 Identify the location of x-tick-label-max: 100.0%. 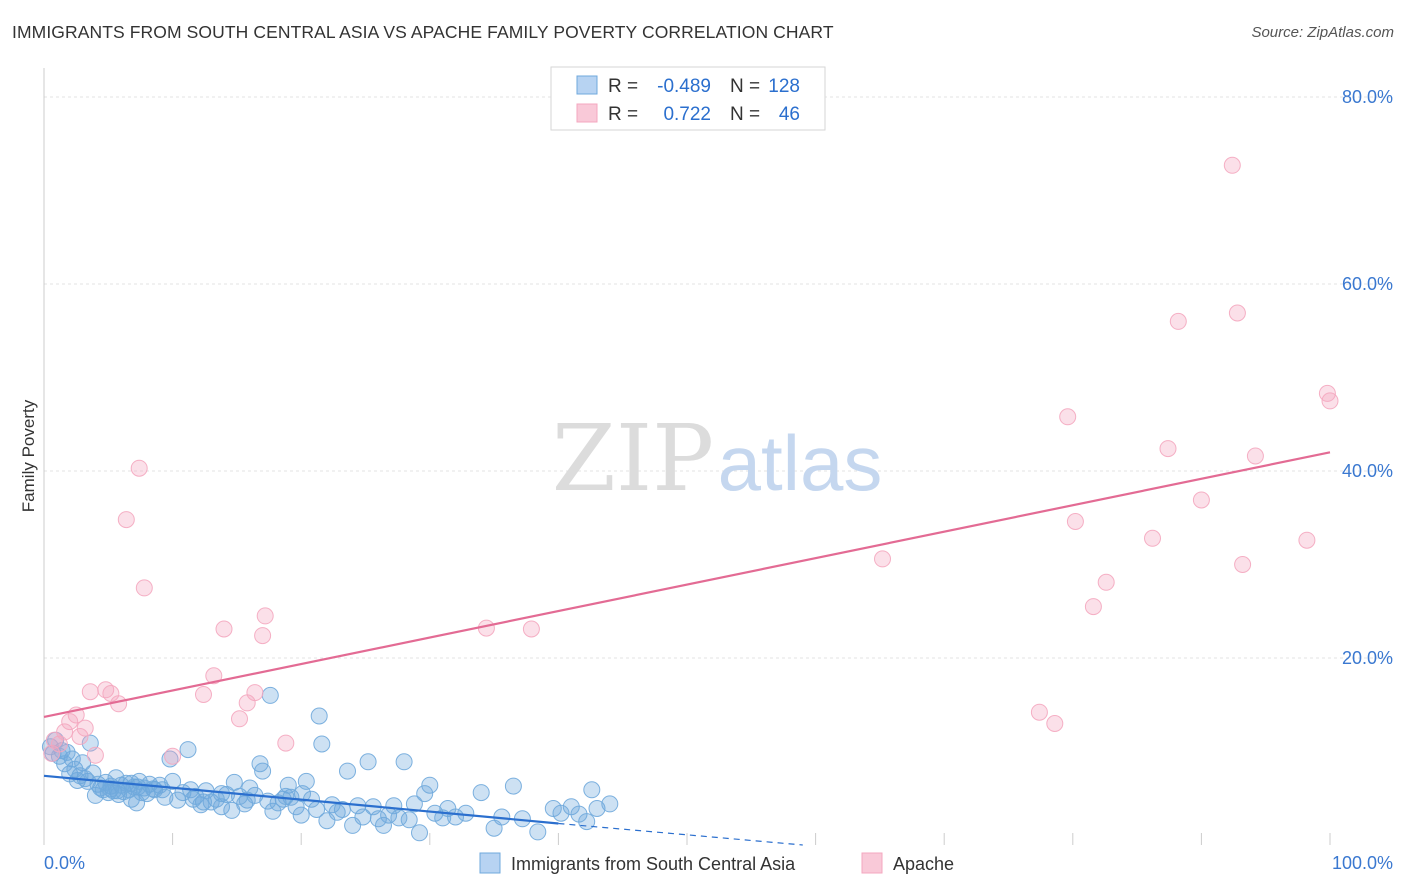
(1362, 863).